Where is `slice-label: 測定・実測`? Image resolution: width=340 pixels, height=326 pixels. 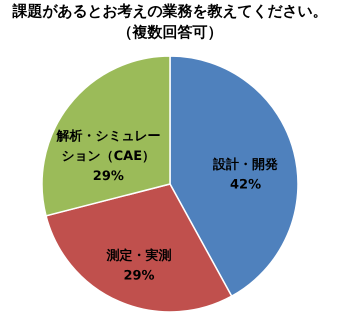
slice-label: 測定・実測 is located at coordinates (139, 256).